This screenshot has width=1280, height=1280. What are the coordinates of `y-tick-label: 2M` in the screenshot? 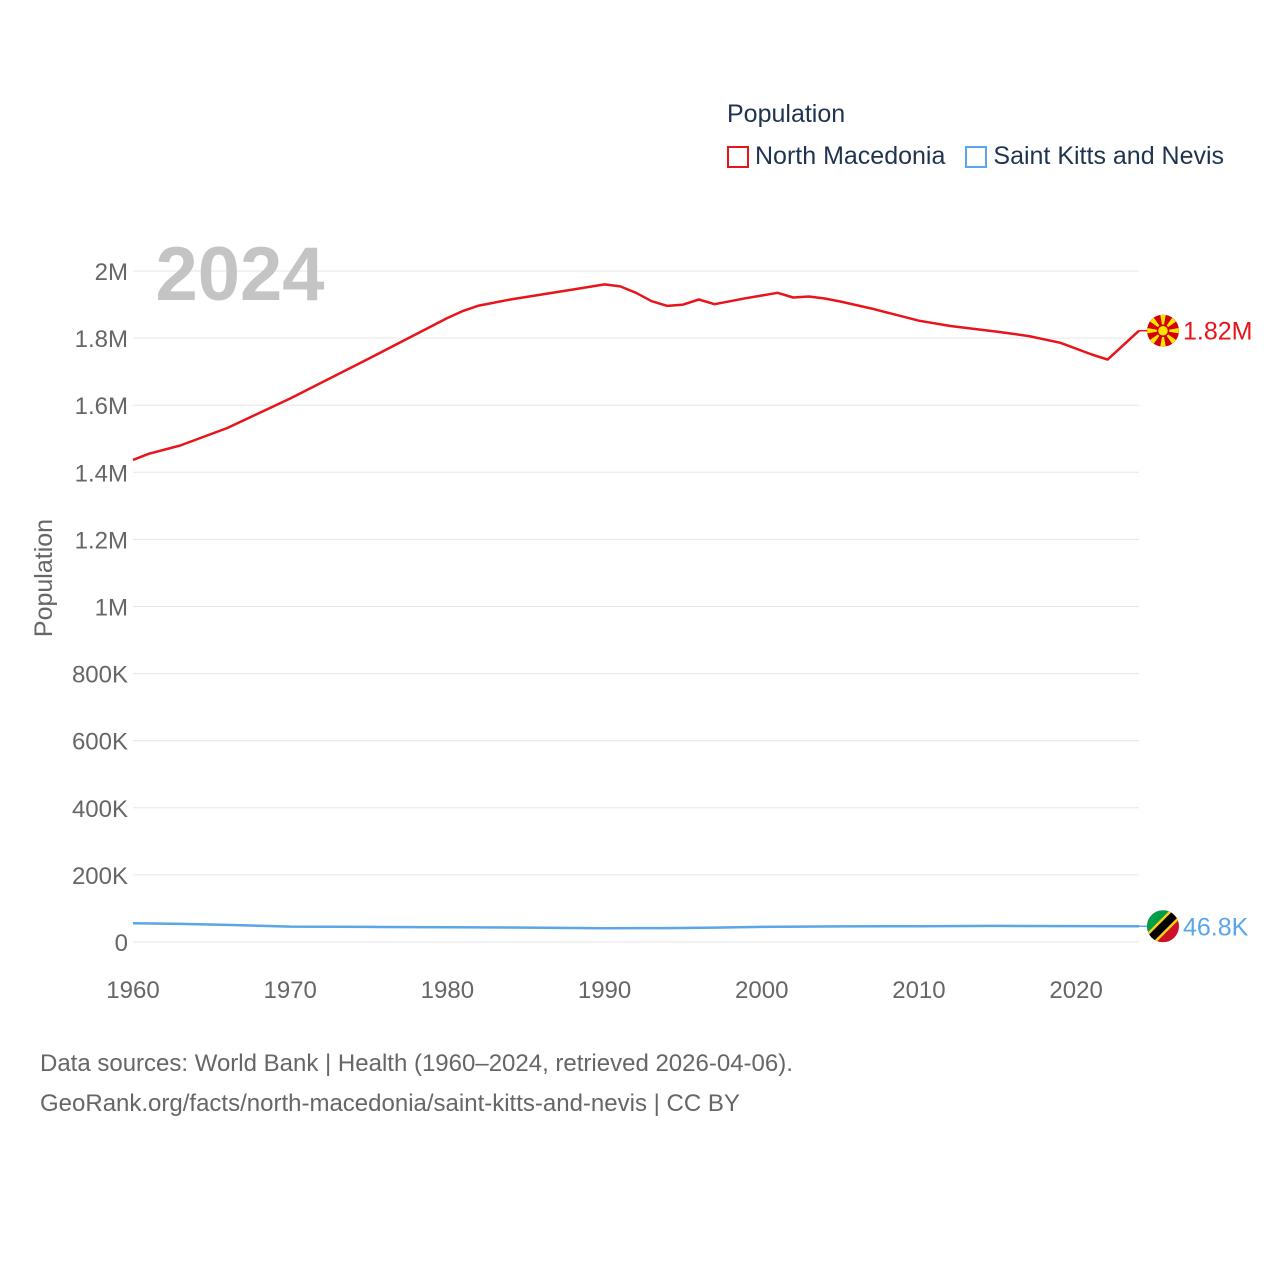 It's located at (111, 272).